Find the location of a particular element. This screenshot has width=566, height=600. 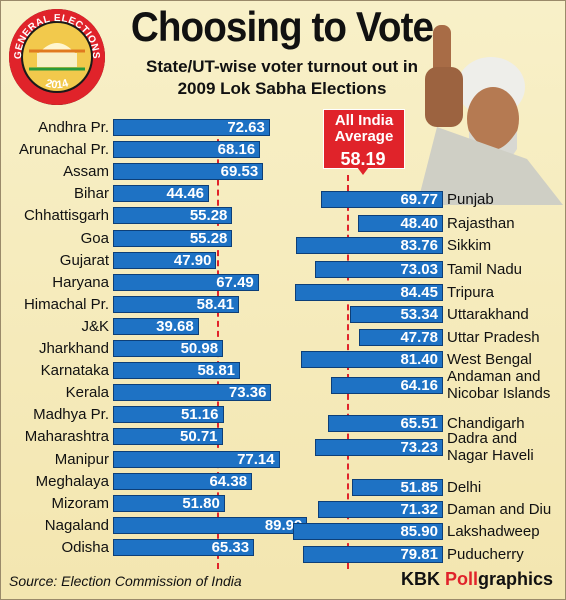

right-bar: 51.85 is located at coordinates (397, 487).